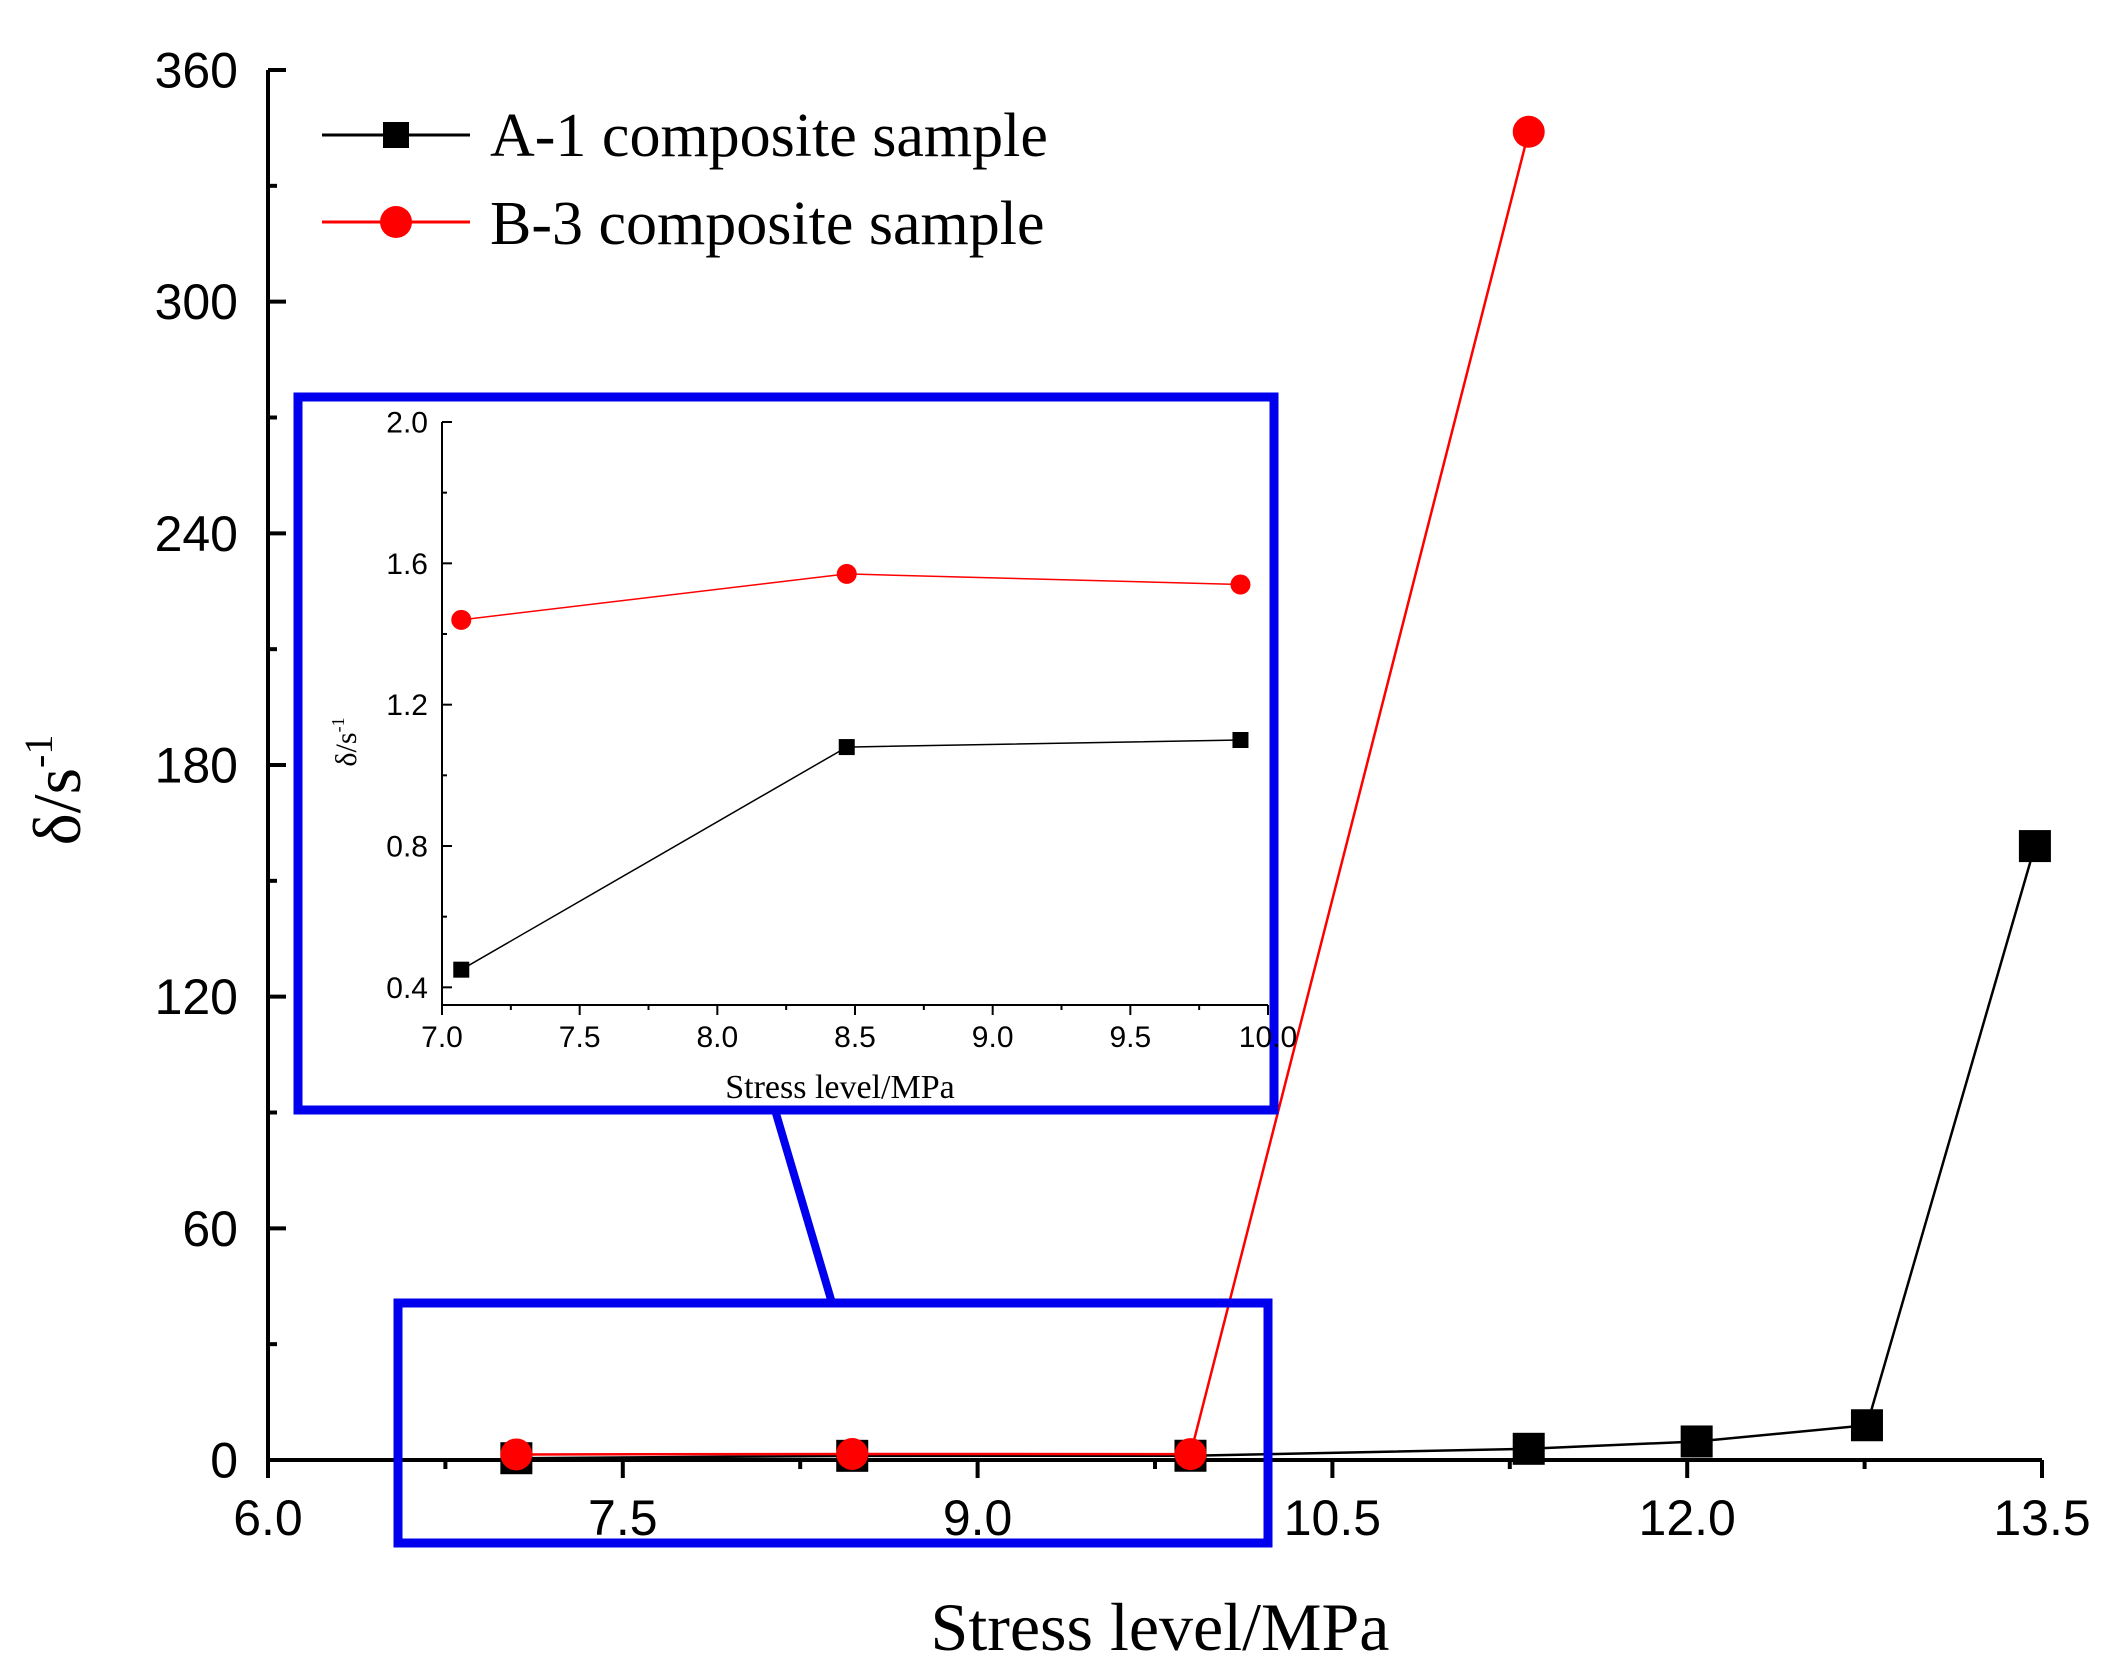 The image size is (2120, 1677). I want to click on main-x-tick-label: 12.0, so click(1687, 1518).